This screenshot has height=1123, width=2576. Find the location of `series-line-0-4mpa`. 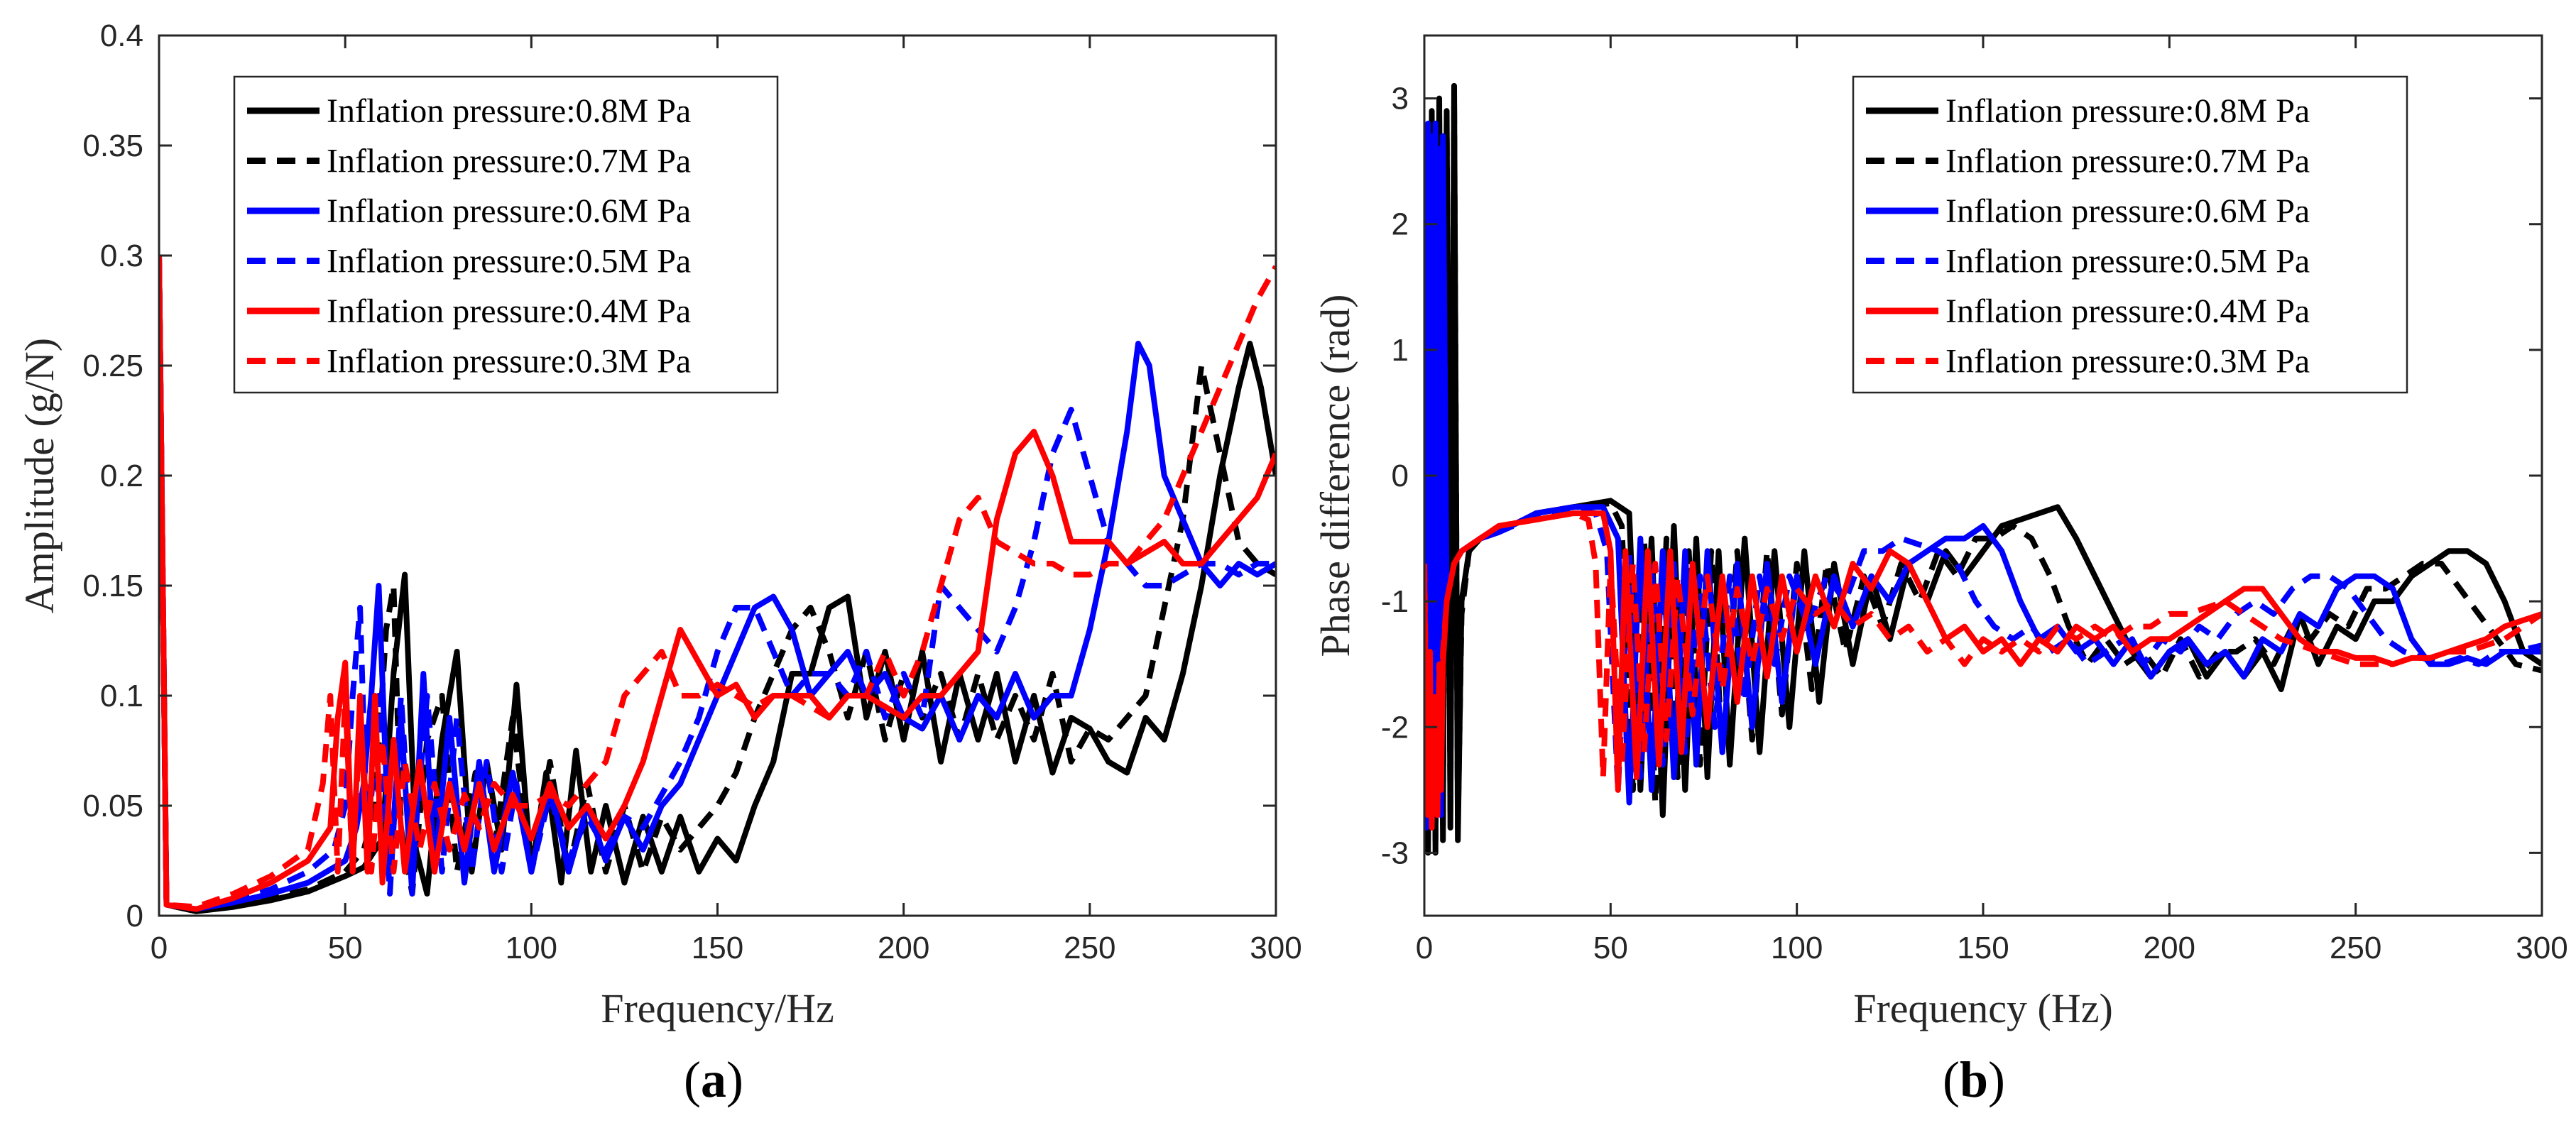

series-line-0-4mpa is located at coordinates (1983, 670).